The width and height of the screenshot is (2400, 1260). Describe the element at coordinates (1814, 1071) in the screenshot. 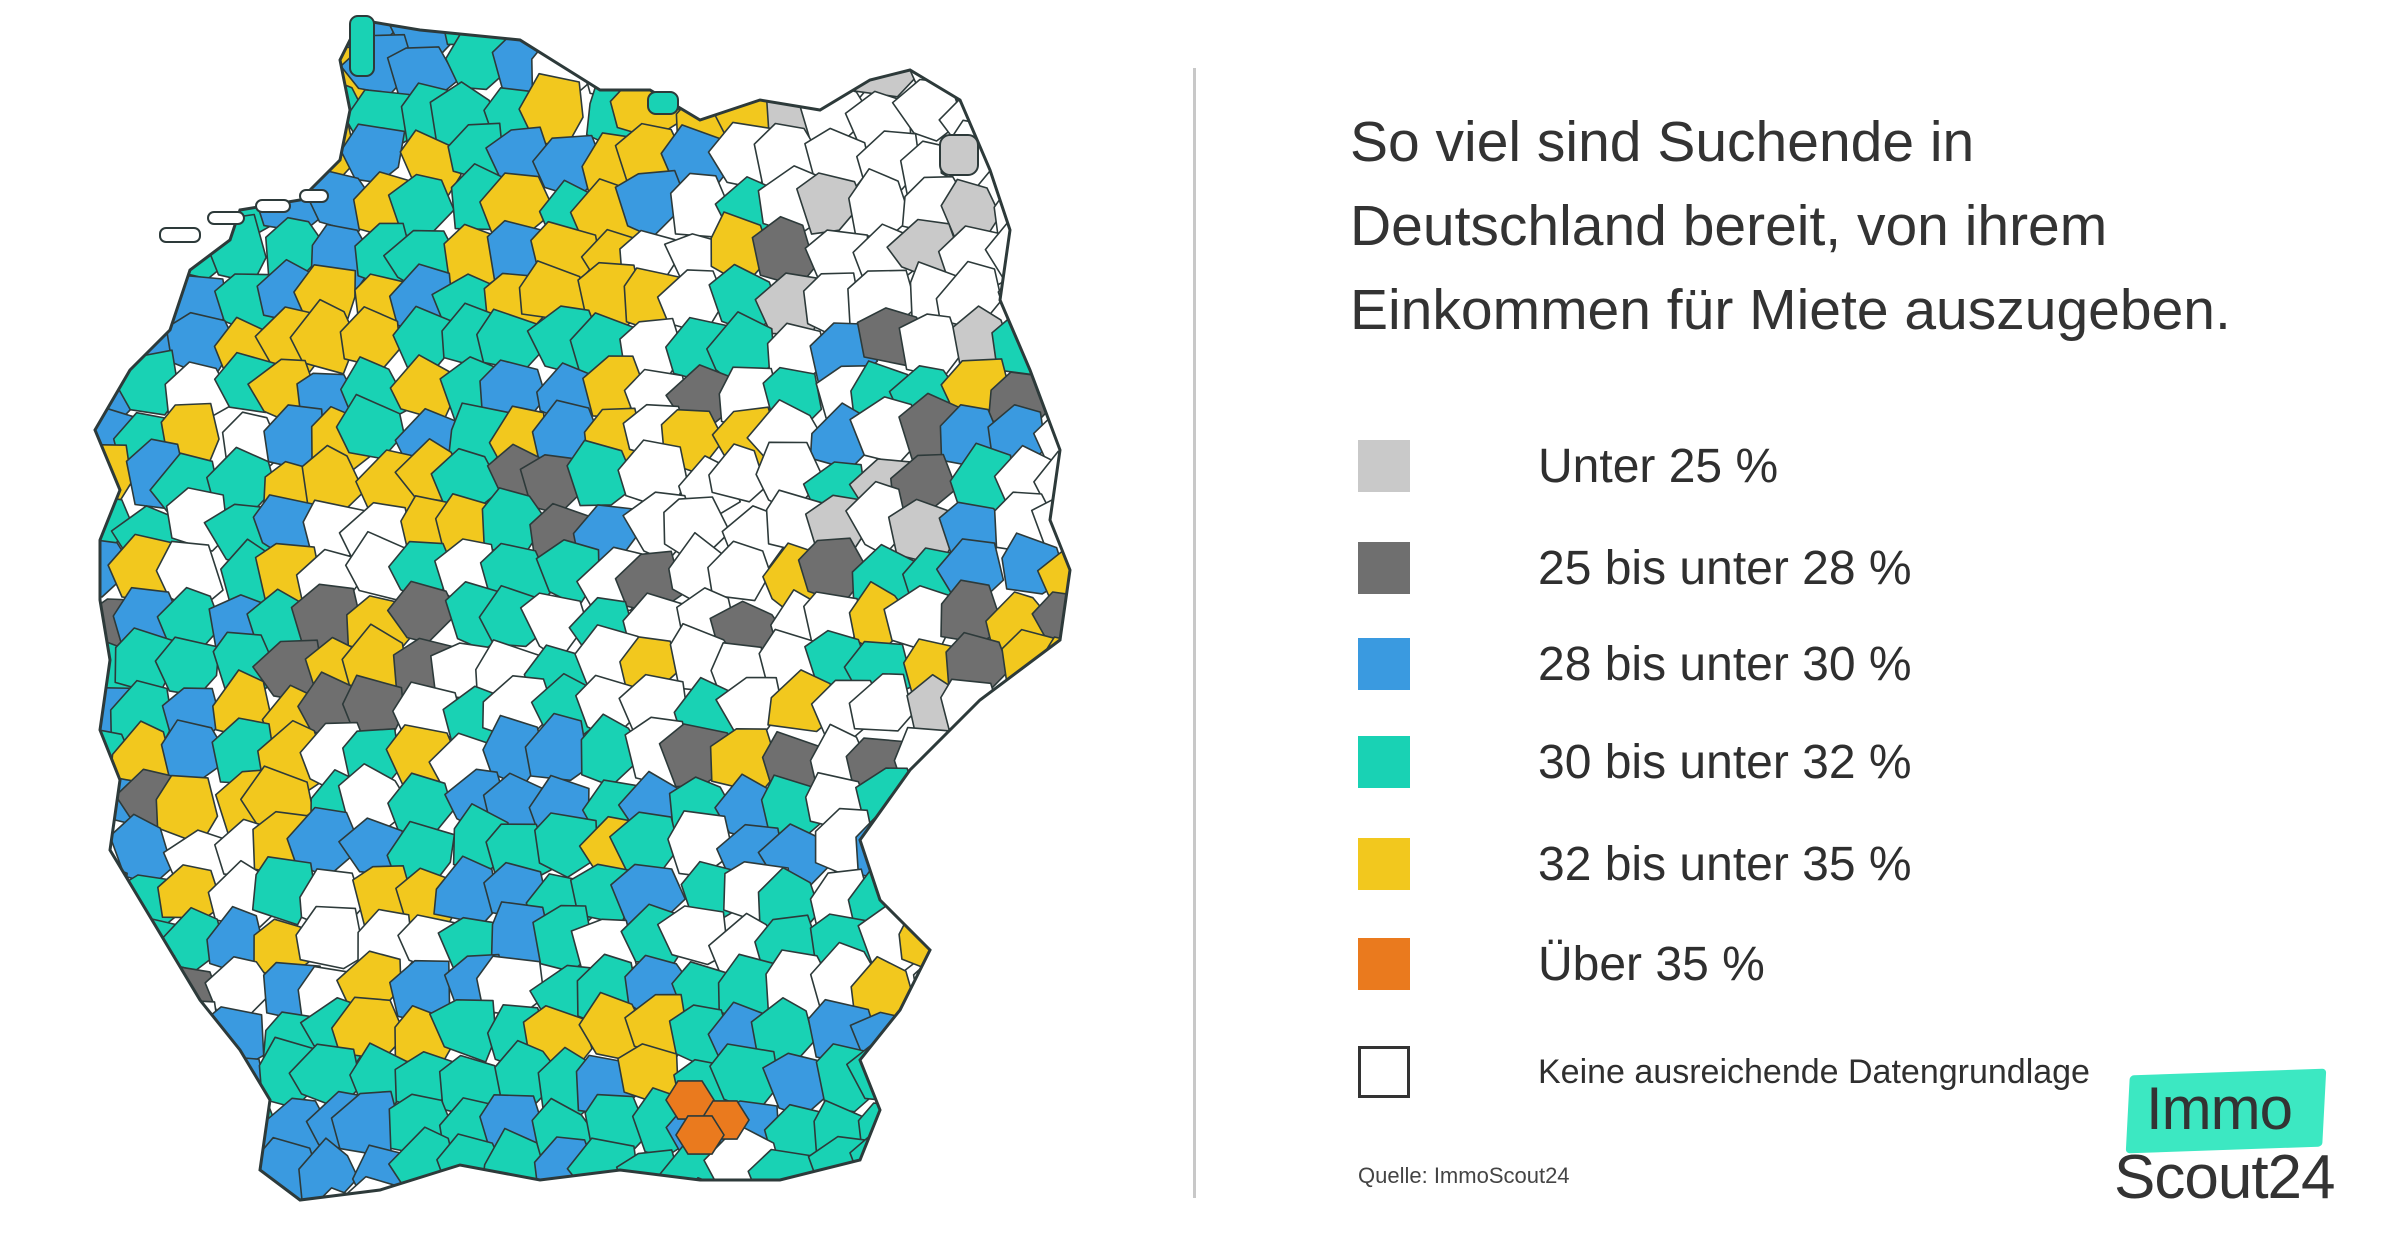

I see `legend-label-no-data: Keine ausreichende Datengrundlage` at that location.